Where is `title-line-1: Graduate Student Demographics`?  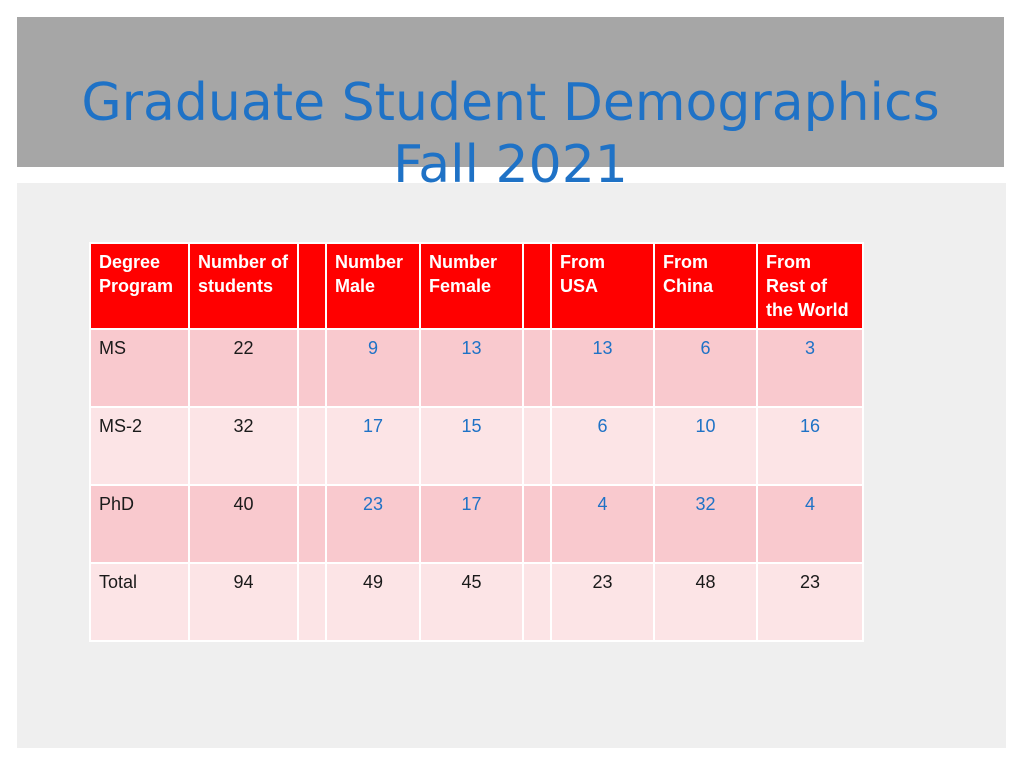 title-line-1: Graduate Student Demographics is located at coordinates (510, 102).